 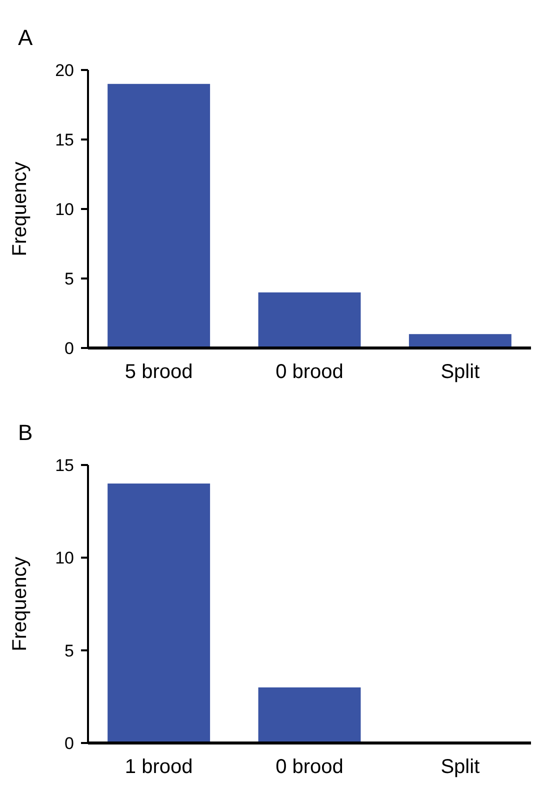 What do you see at coordinates (25, 37) in the screenshot?
I see `chart-title: A` at bounding box center [25, 37].